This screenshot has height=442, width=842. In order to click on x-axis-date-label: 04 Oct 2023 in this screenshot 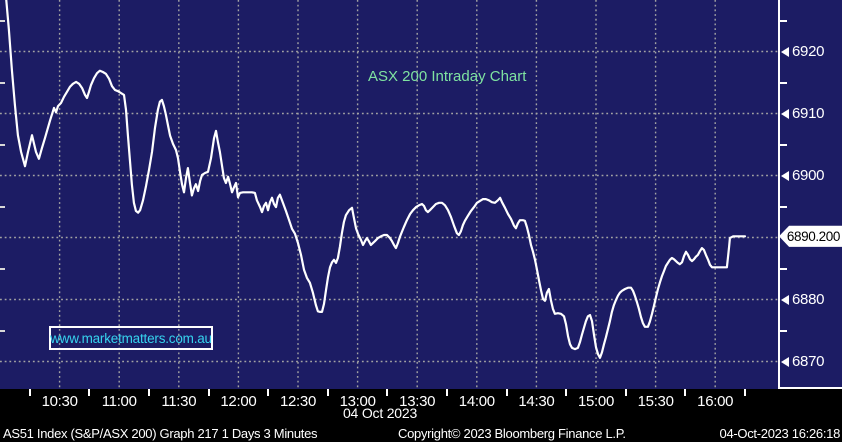, I will do `click(380, 413)`.